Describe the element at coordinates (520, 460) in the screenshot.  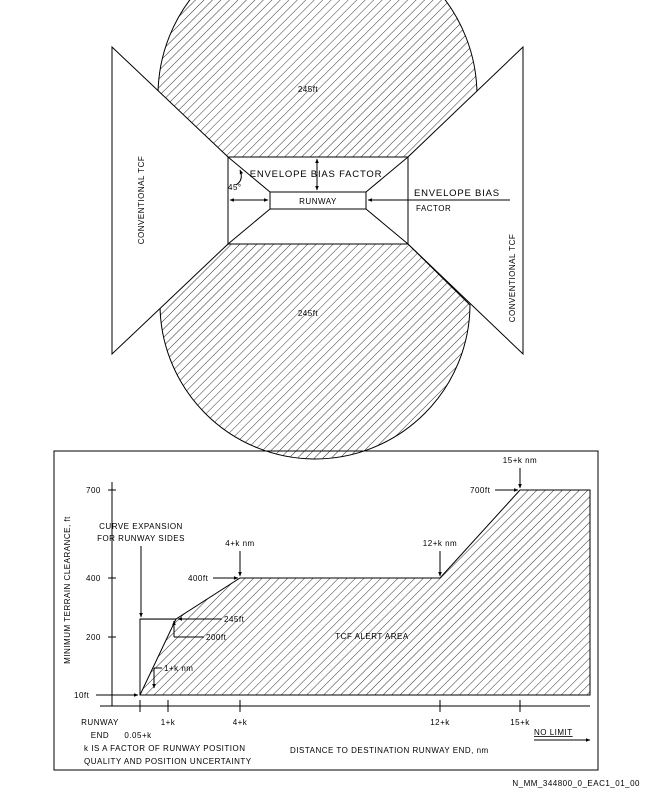
I see `label-15k-nm: 15+k nm` at that location.